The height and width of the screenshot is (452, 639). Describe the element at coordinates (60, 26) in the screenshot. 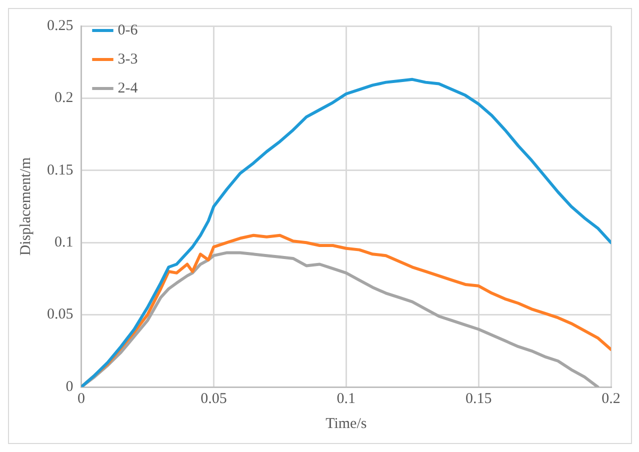

I see `y-tick-label: 0.25` at that location.